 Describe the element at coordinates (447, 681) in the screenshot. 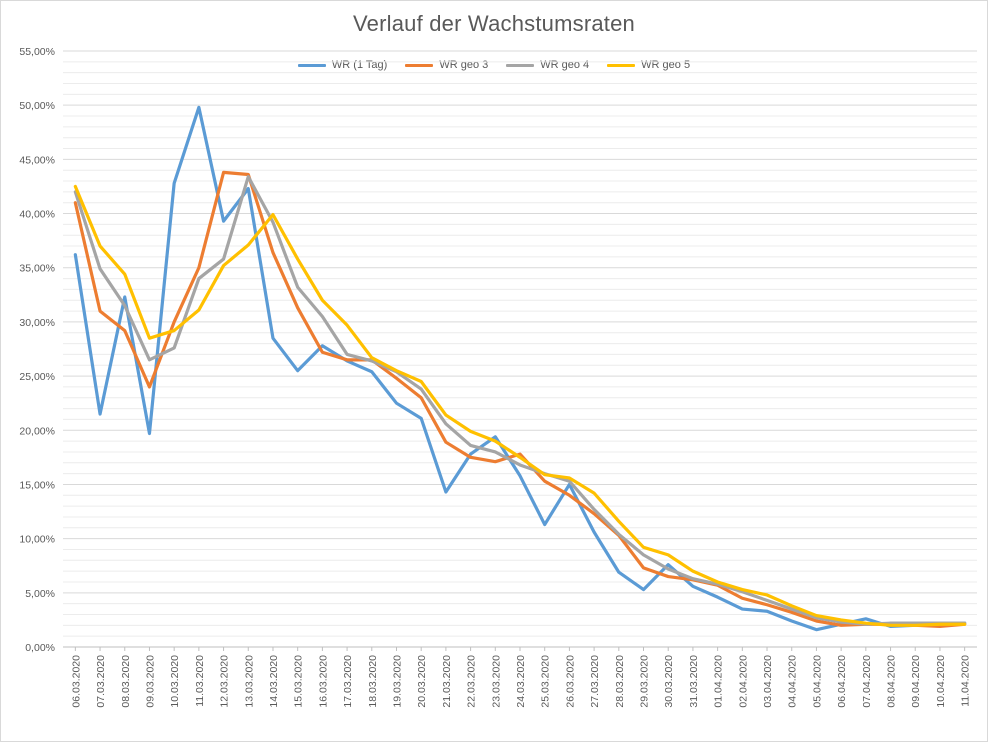

I see `x-tick-label: 21.03.2020` at that location.